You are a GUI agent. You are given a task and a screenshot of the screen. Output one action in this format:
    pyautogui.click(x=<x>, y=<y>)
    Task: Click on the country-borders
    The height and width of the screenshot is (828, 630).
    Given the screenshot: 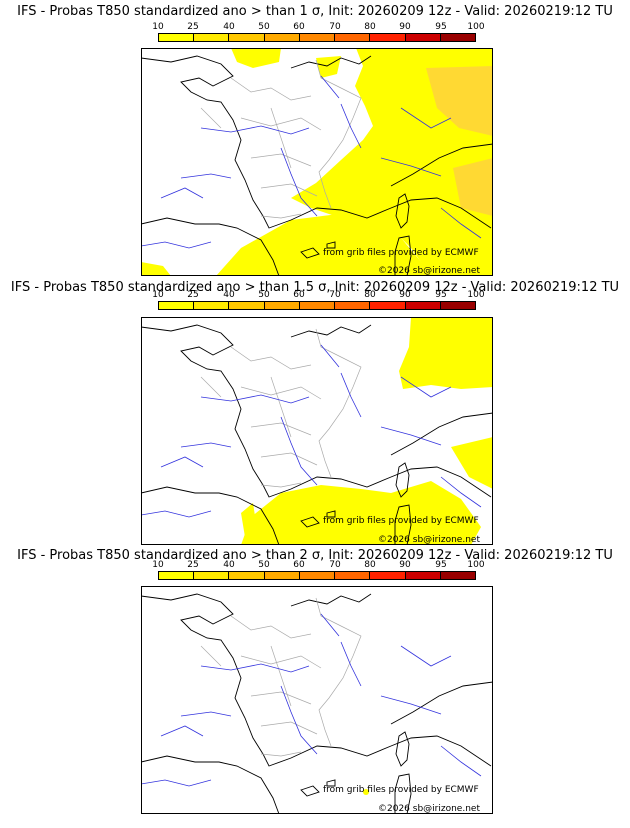 What is the action you would take?
    pyautogui.click(x=281, y=408)
    